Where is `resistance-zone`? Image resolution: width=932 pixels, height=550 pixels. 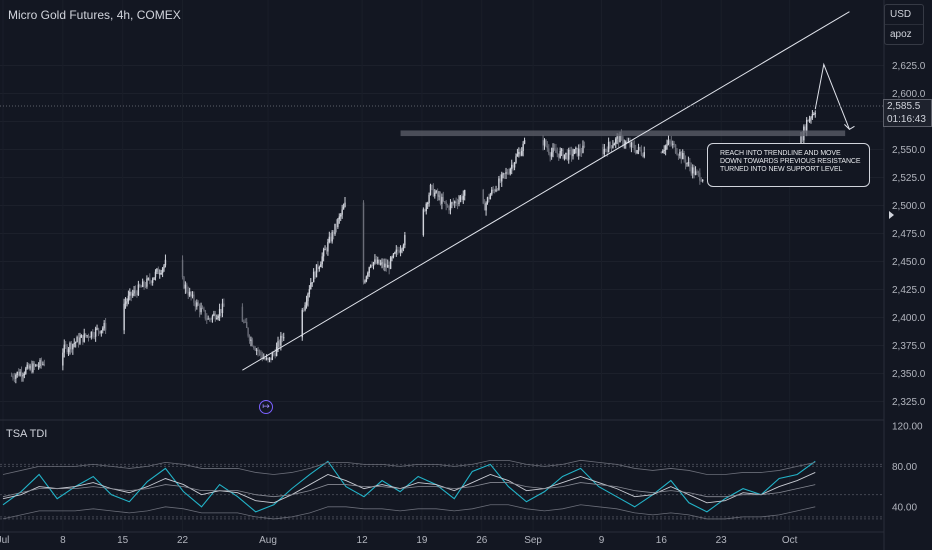 resistance-zone is located at coordinates (623, 133).